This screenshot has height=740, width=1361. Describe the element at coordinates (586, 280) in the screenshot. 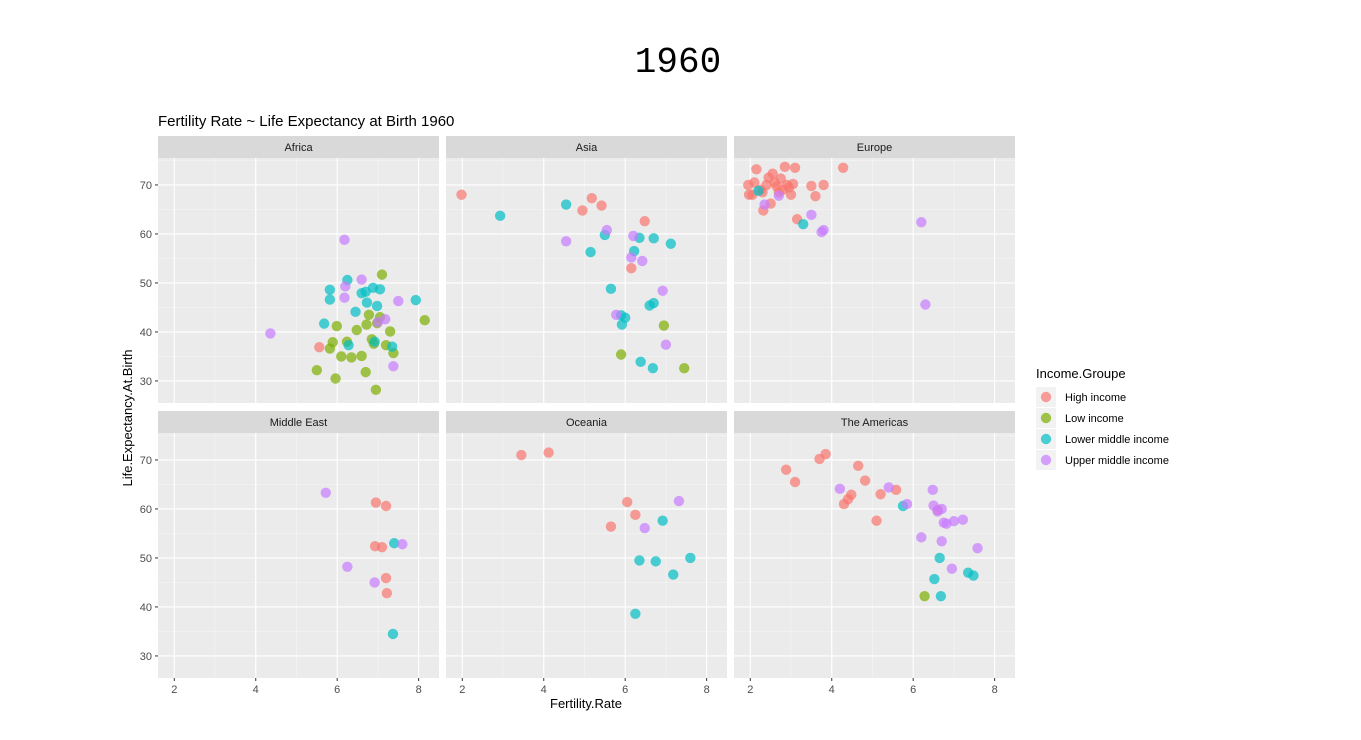

I see `panel-background-asia` at that location.